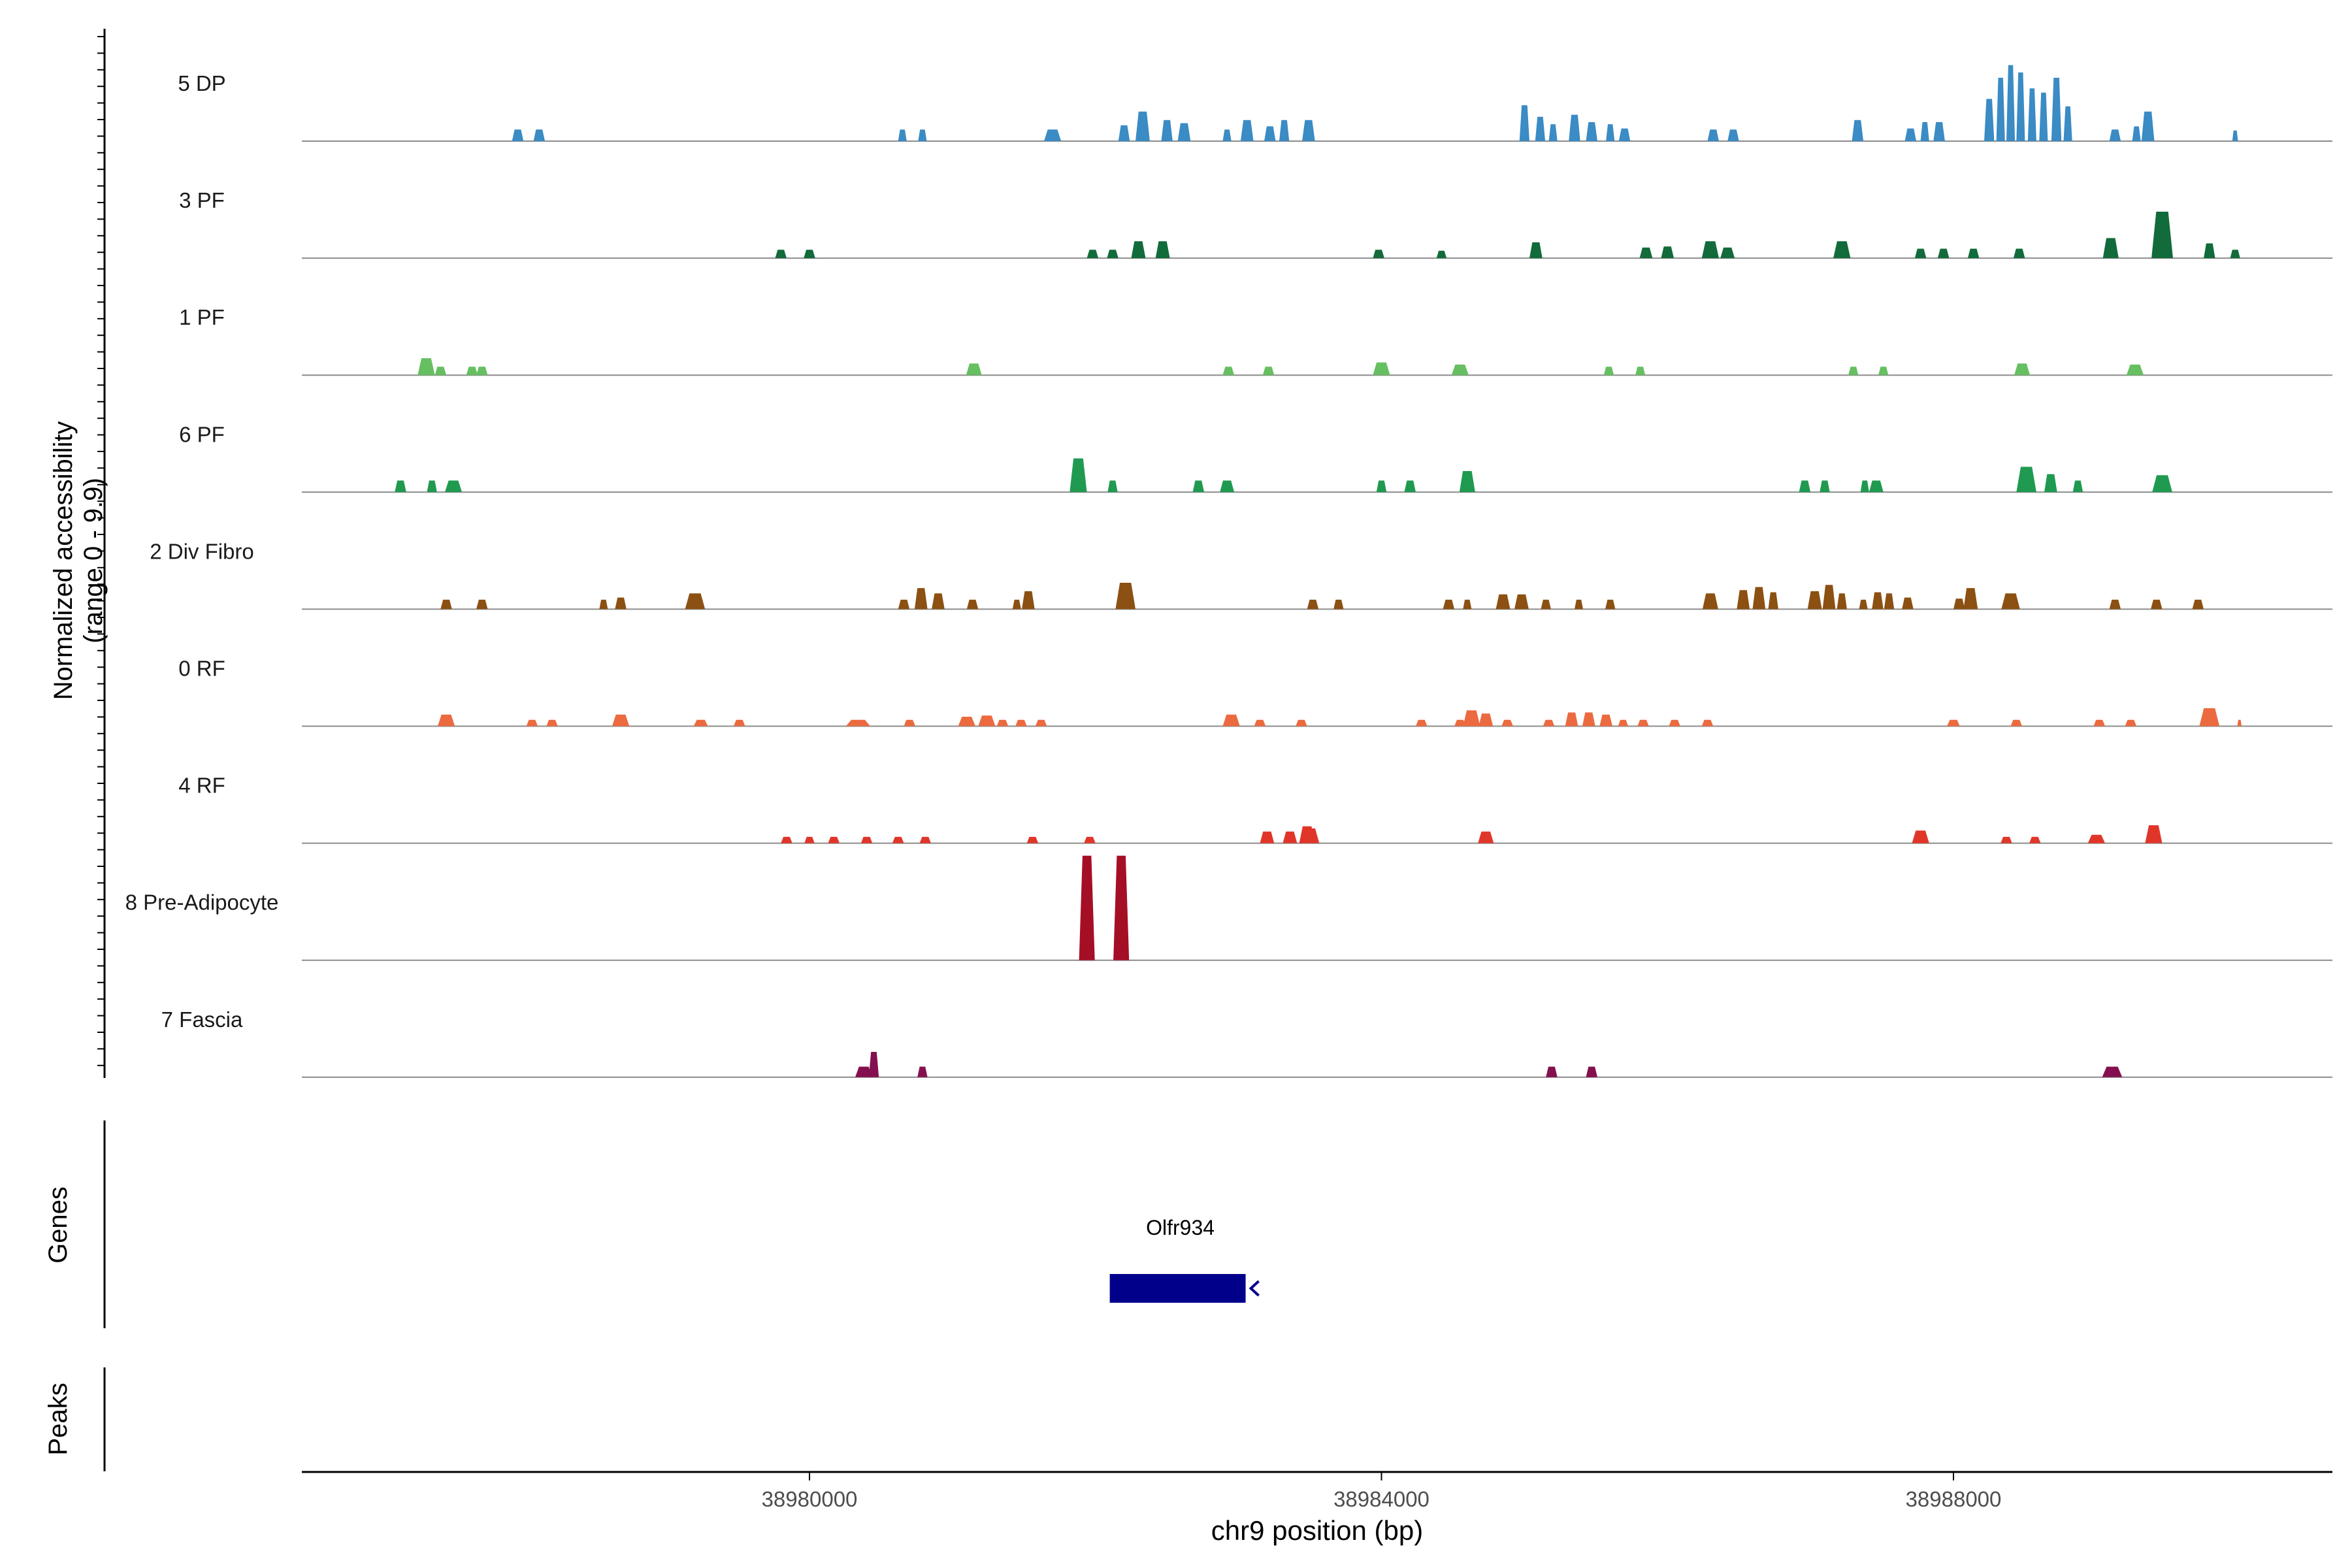  I want to click on track-label: 2 Div Fibro, so click(202, 551).